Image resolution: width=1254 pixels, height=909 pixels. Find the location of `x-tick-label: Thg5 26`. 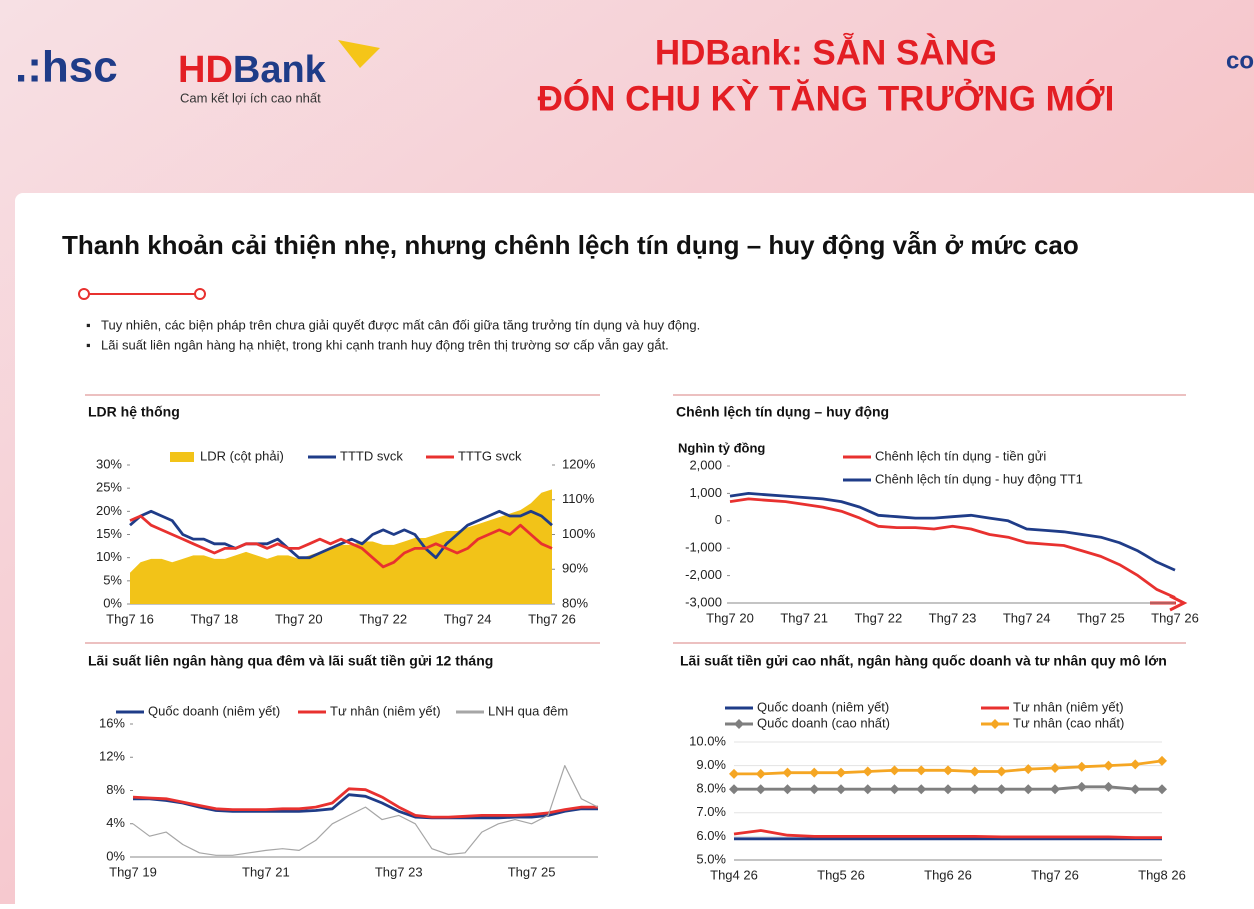

x-tick-label: Thg5 26 is located at coordinates (841, 874).